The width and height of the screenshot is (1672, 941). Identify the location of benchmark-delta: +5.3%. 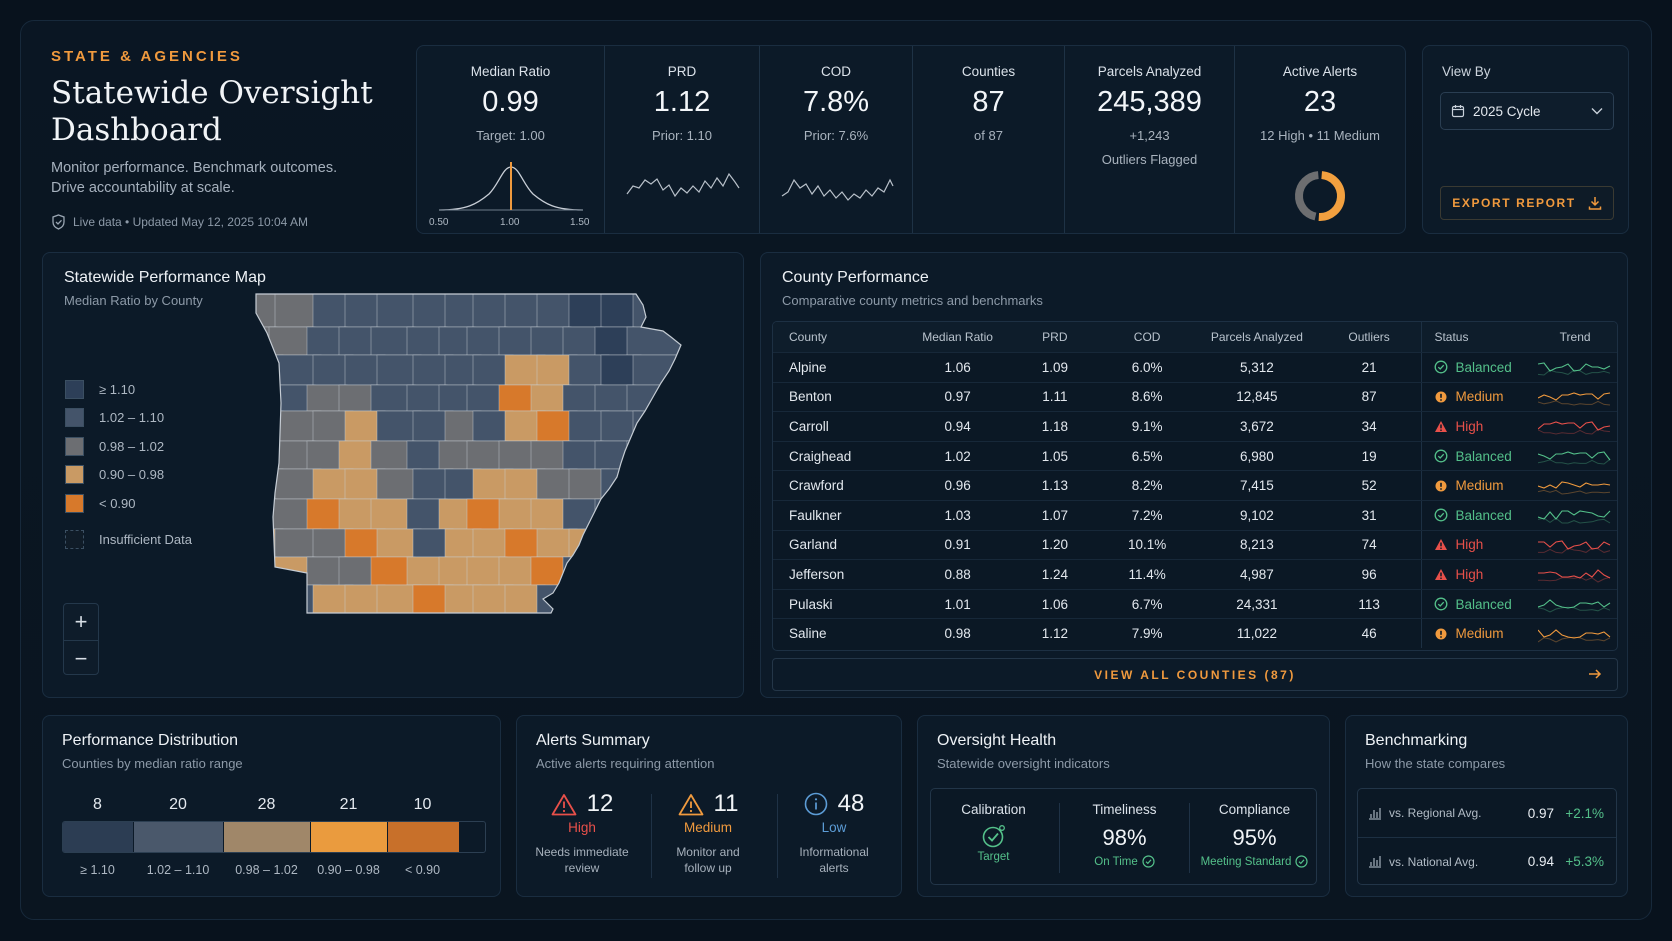
(1584, 861).